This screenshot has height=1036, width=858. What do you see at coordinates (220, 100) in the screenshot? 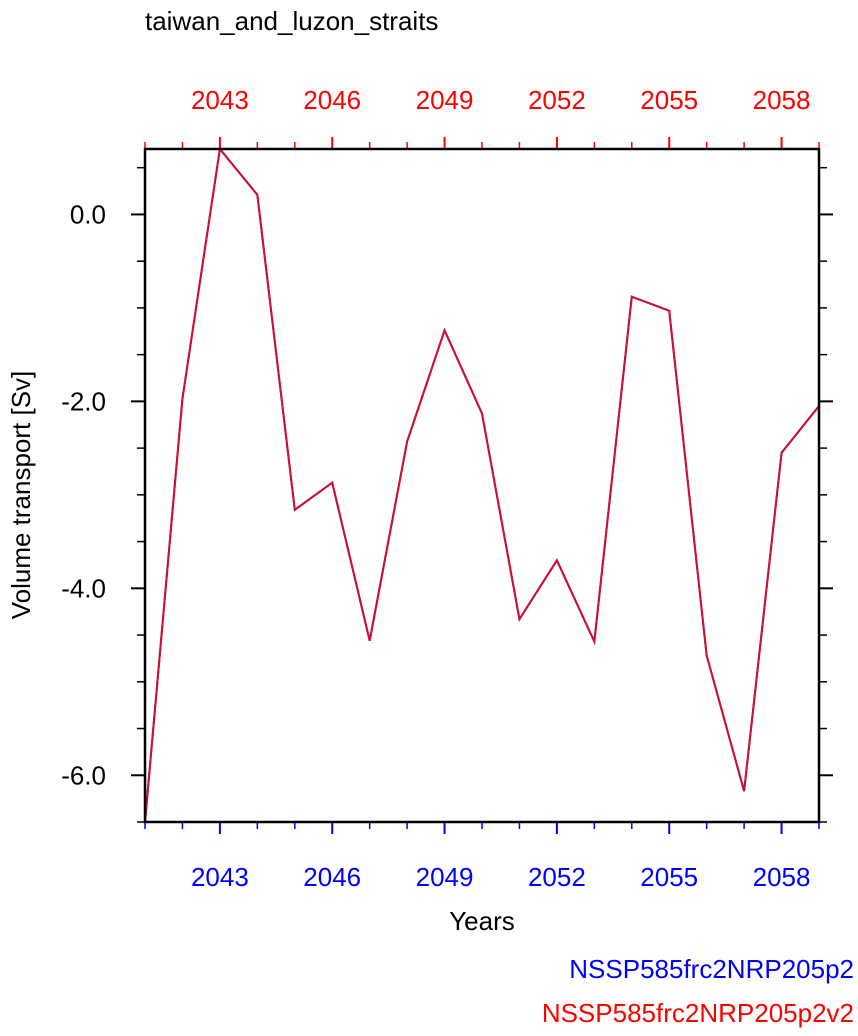
I see `x-tick-label-top: 2043` at bounding box center [220, 100].